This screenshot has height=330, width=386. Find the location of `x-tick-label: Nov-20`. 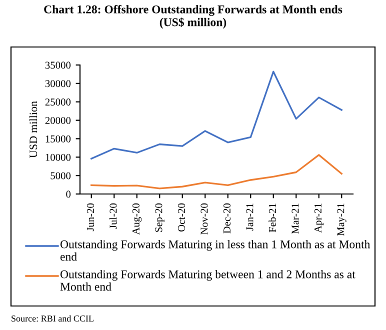

x-tick-label: Nov-20 is located at coordinates (204, 219).